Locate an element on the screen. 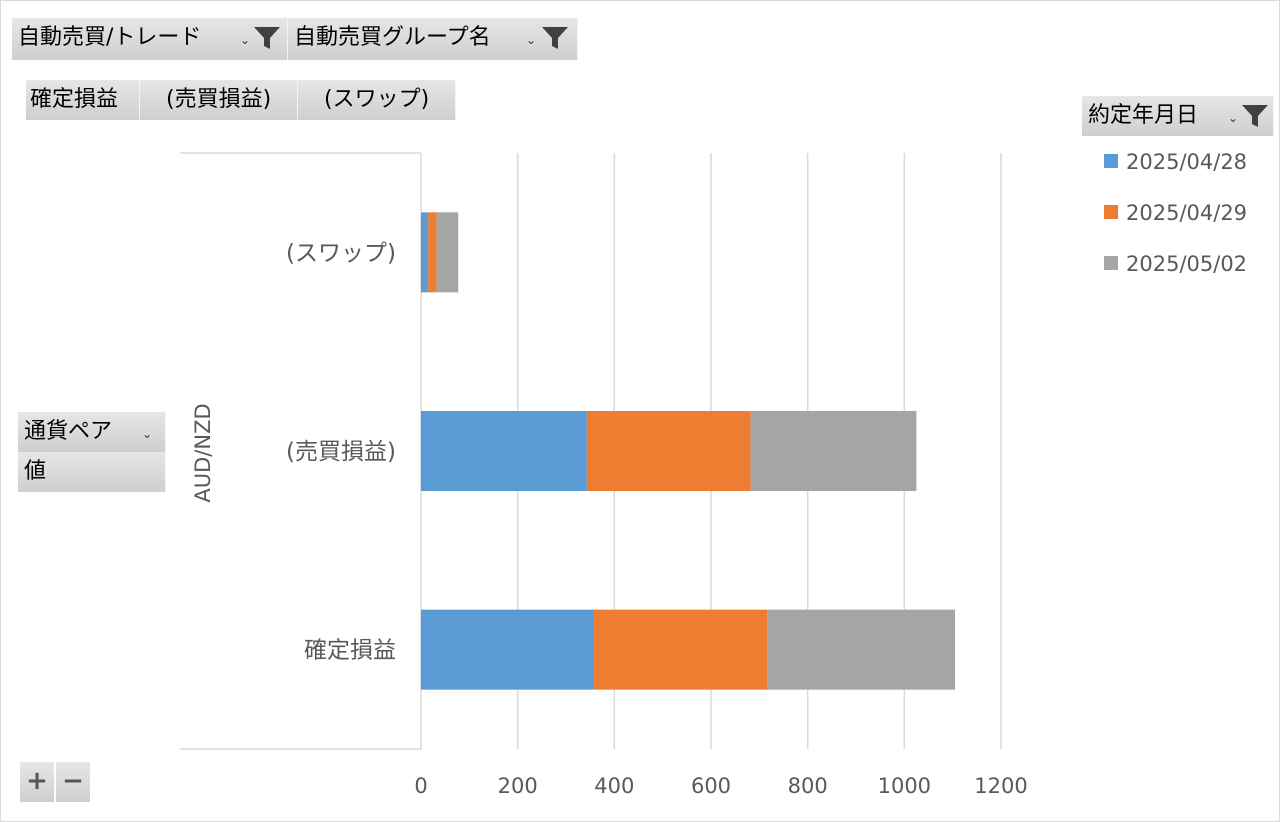 This screenshot has height=822, width=1280. column-field-label: 確定損益 is located at coordinates (74, 99).